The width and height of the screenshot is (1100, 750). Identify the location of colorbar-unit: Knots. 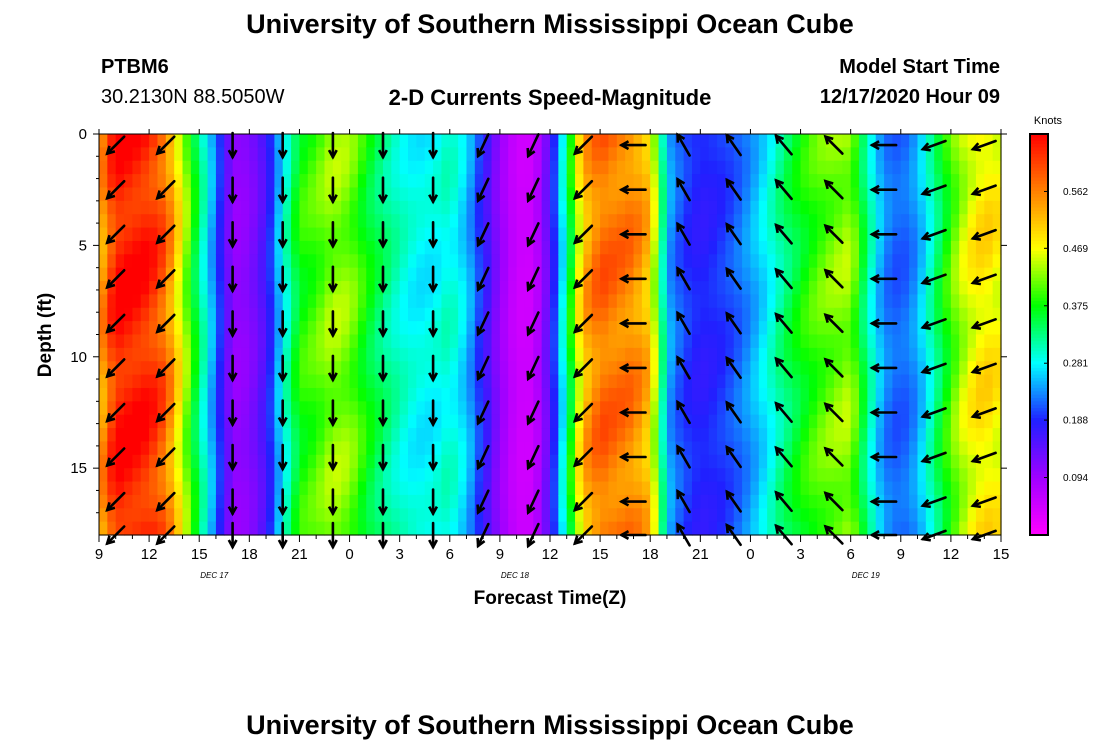
(1048, 121).